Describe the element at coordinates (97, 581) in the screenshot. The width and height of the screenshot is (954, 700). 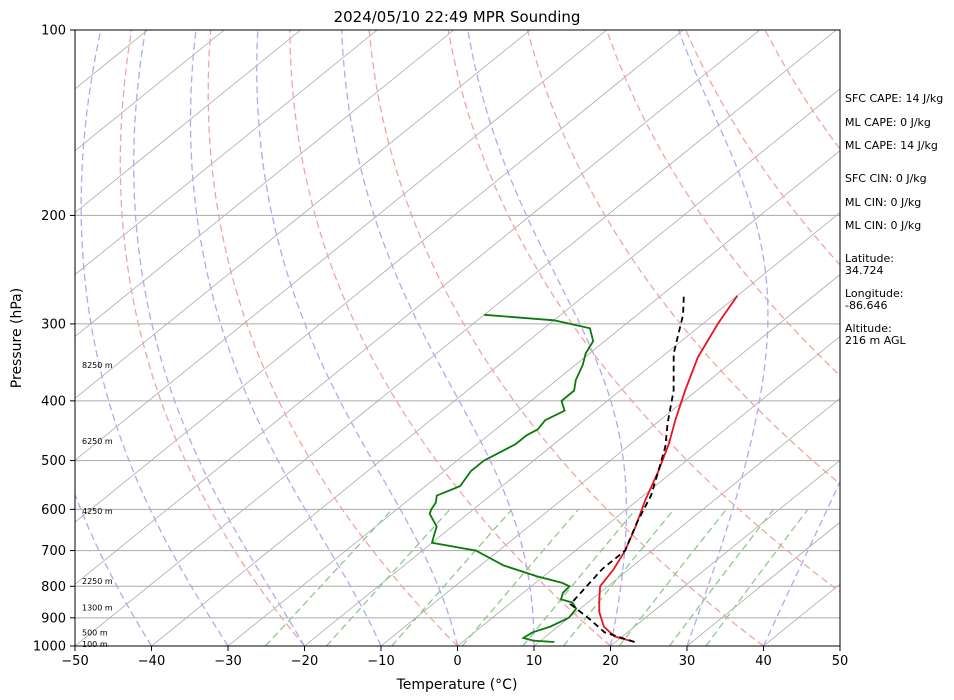
I see `height-label: 2250 m` at that location.